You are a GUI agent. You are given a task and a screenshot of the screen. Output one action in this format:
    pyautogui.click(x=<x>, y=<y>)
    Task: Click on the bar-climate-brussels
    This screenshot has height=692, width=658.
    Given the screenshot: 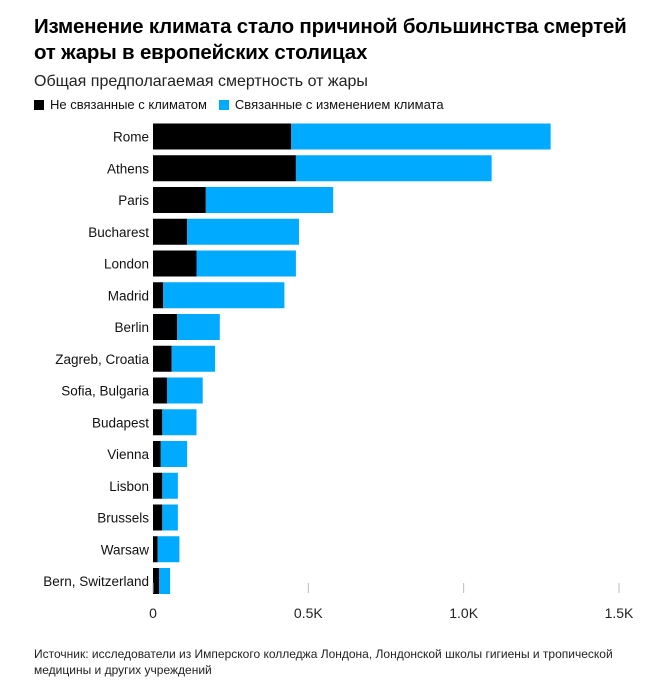 What is the action you would take?
    pyautogui.click(x=170, y=517)
    